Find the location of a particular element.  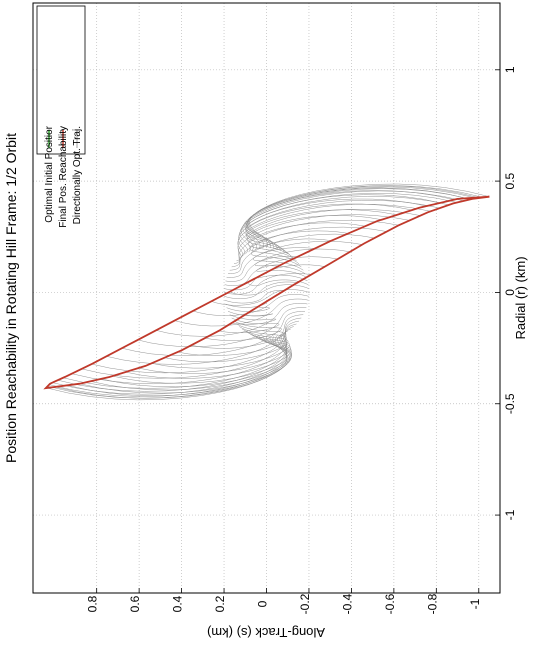

initial-position-circle is located at coordinates (266, 292).